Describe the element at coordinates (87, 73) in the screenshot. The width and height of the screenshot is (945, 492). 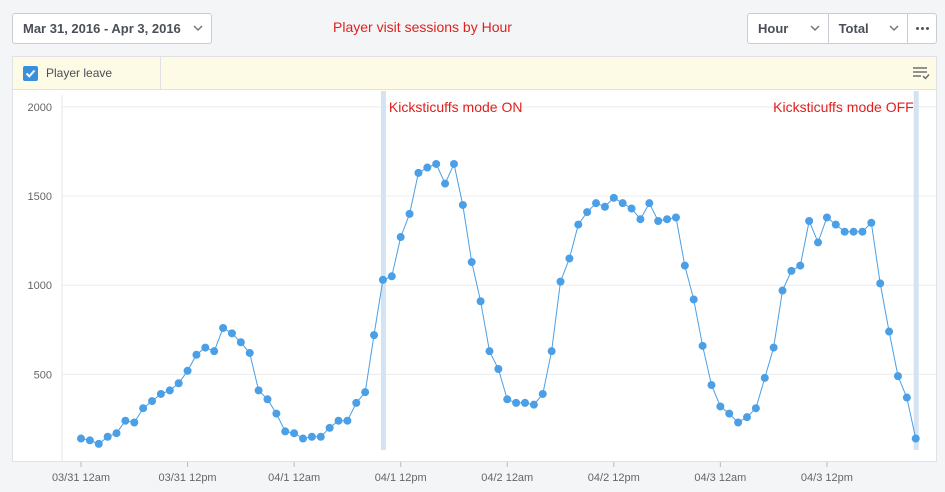
I see `legend-item-player-leave: Player leave` at that location.